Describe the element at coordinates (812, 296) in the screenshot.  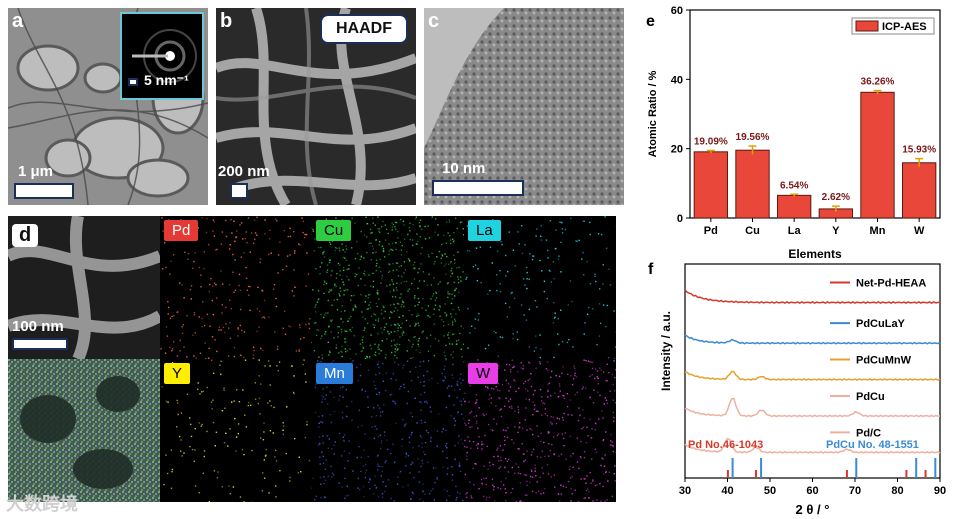
I see `xrd-series-line` at that location.